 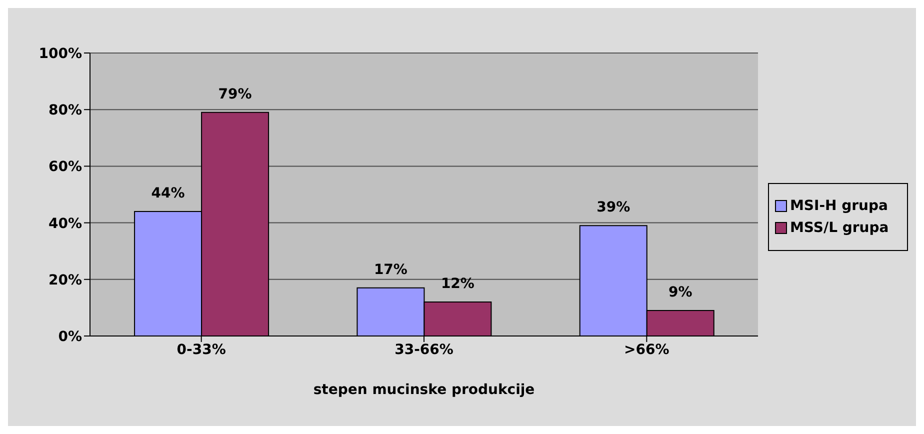 I want to click on legend-label: MSS/L grupa, so click(x=839, y=228).